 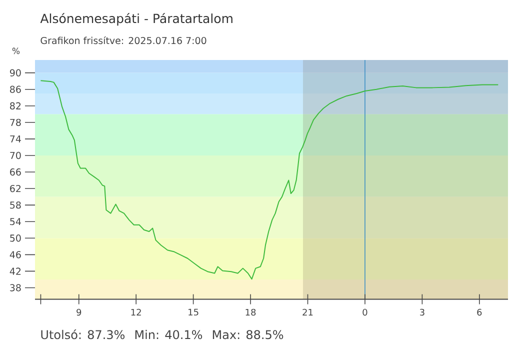 What do you see at coordinates (168, 335) in the screenshot?
I see `text: Min: 40.1%` at bounding box center [168, 335].